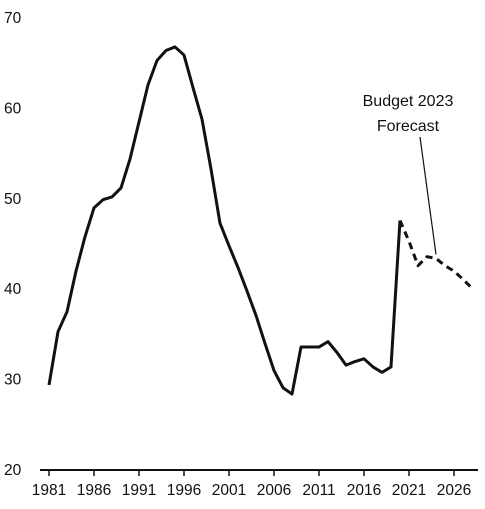  What do you see at coordinates (409, 490) in the screenshot?
I see `x-tick-label: 2021` at bounding box center [409, 490].